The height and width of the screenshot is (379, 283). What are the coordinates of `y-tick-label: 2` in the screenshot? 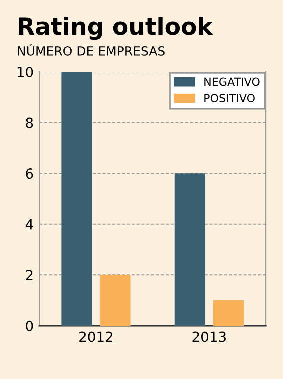 It's located at (29, 275).